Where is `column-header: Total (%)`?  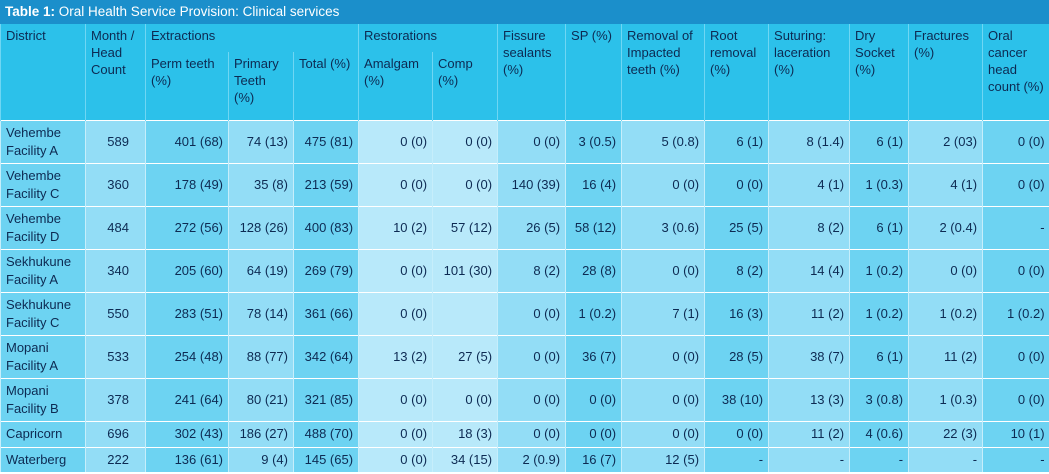
column-header: Total (%) is located at coordinates (325, 86).